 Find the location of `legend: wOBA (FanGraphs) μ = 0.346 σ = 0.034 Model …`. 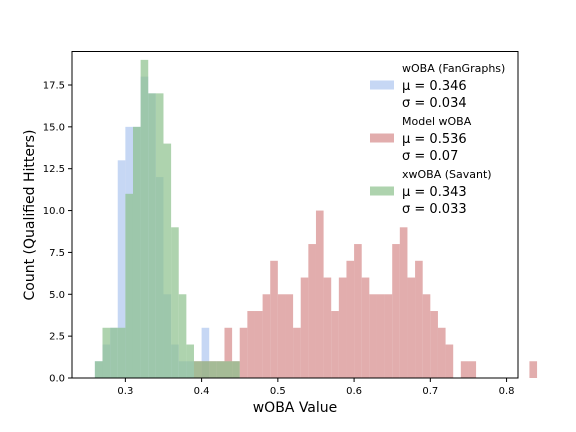

legend: wOBA (FanGraphs) μ = 0.346 σ = 0.034 Model … is located at coordinates (437, 139).